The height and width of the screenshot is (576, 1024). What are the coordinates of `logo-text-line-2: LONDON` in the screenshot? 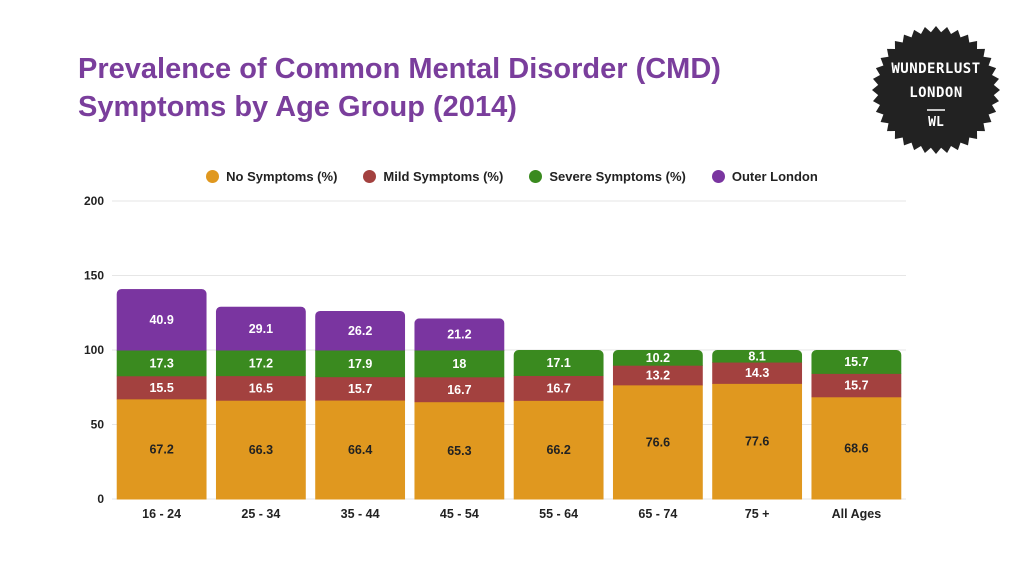 It's located at (936, 93).